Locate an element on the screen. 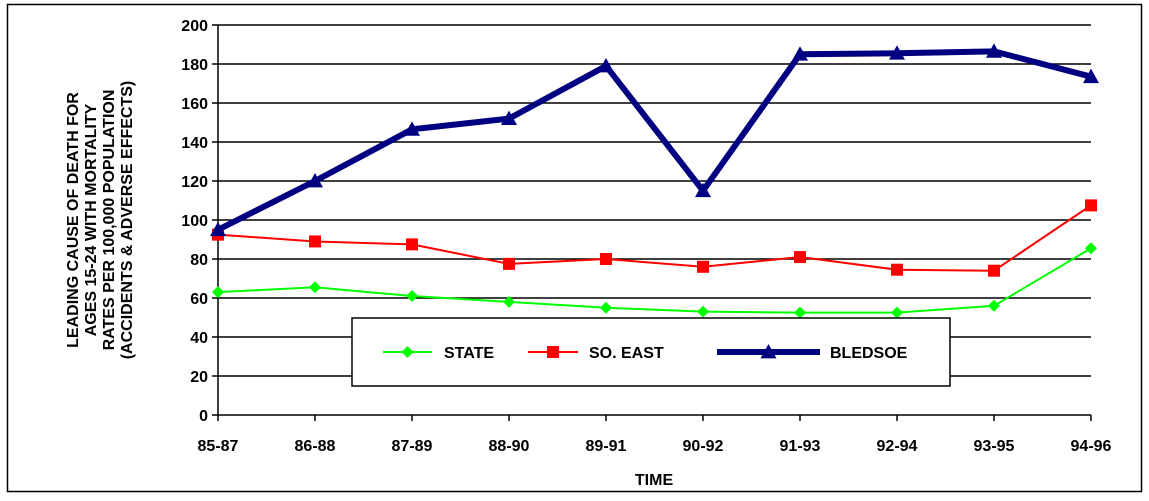 This screenshot has width=1149, height=501. y-tick-label: 60 is located at coordinates (199, 299).